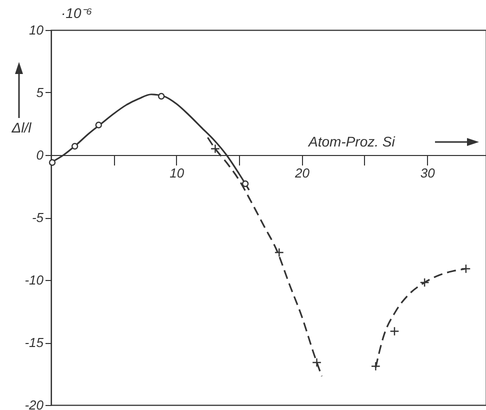 This screenshot has height=410, width=486. What do you see at coordinates (40, 155) in the screenshot?
I see `y-tick-label: 0` at bounding box center [40, 155].